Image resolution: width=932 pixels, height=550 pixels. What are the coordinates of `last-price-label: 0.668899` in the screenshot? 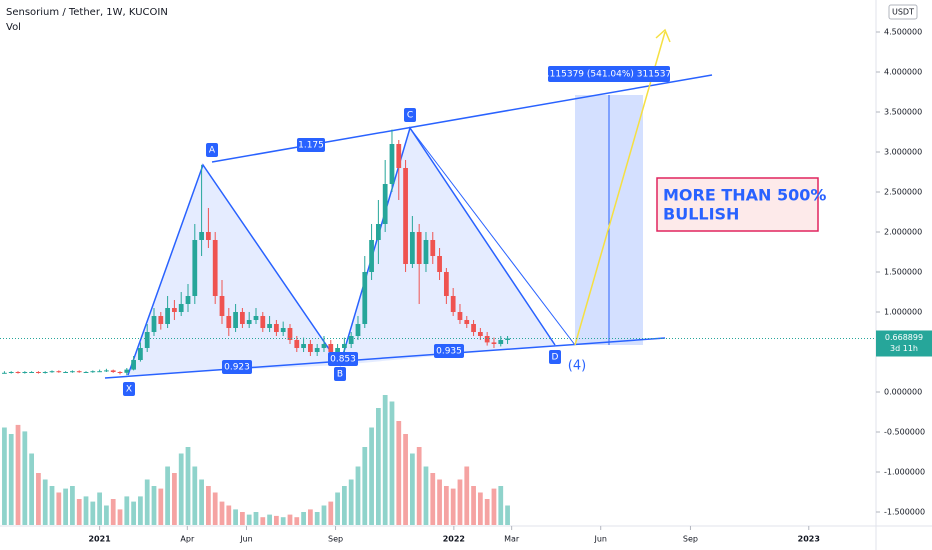 It's located at (904, 337).